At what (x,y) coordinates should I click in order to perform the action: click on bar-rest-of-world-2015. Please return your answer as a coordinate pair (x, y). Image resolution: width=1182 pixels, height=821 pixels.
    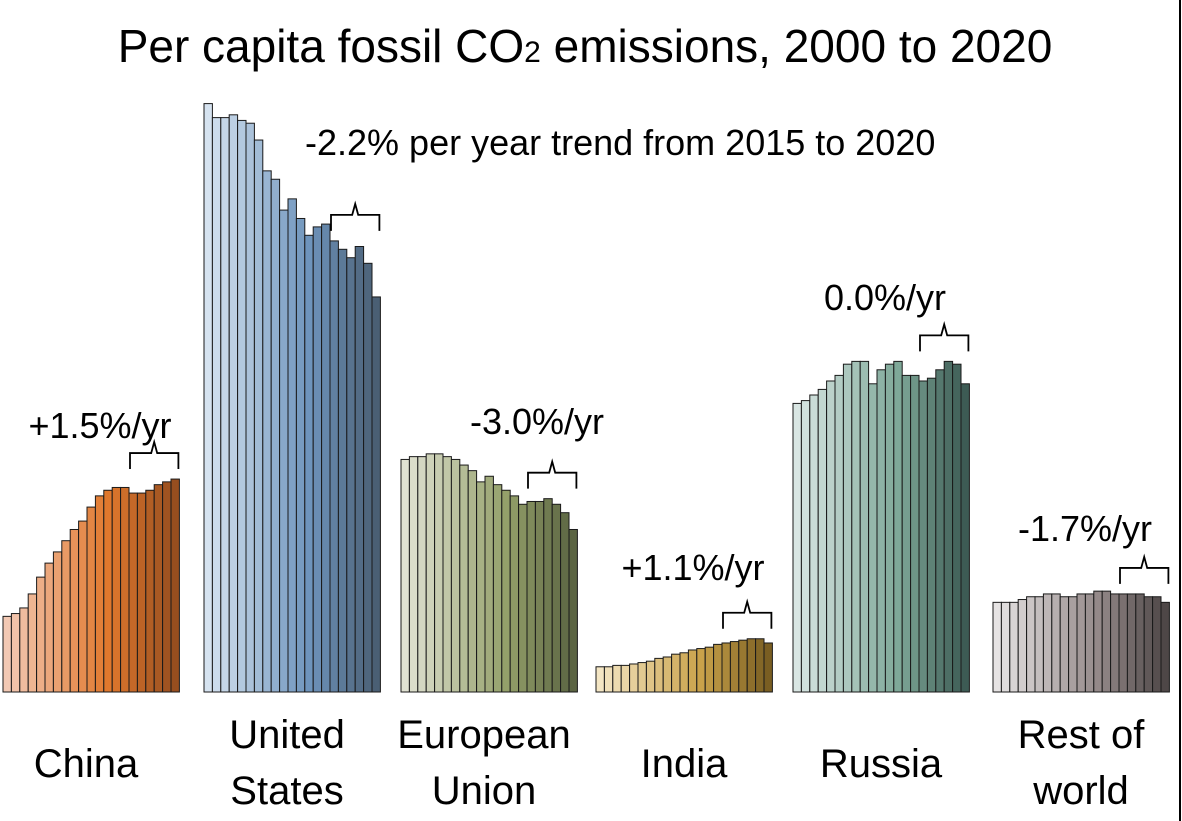
    Looking at the image, I should click on (1123, 643).